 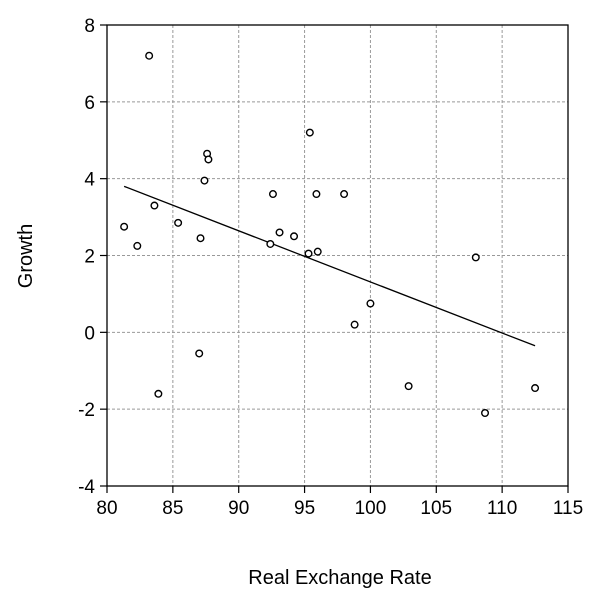 What do you see at coordinates (436, 508) in the screenshot?
I see `x-tick-label: 105` at bounding box center [436, 508].